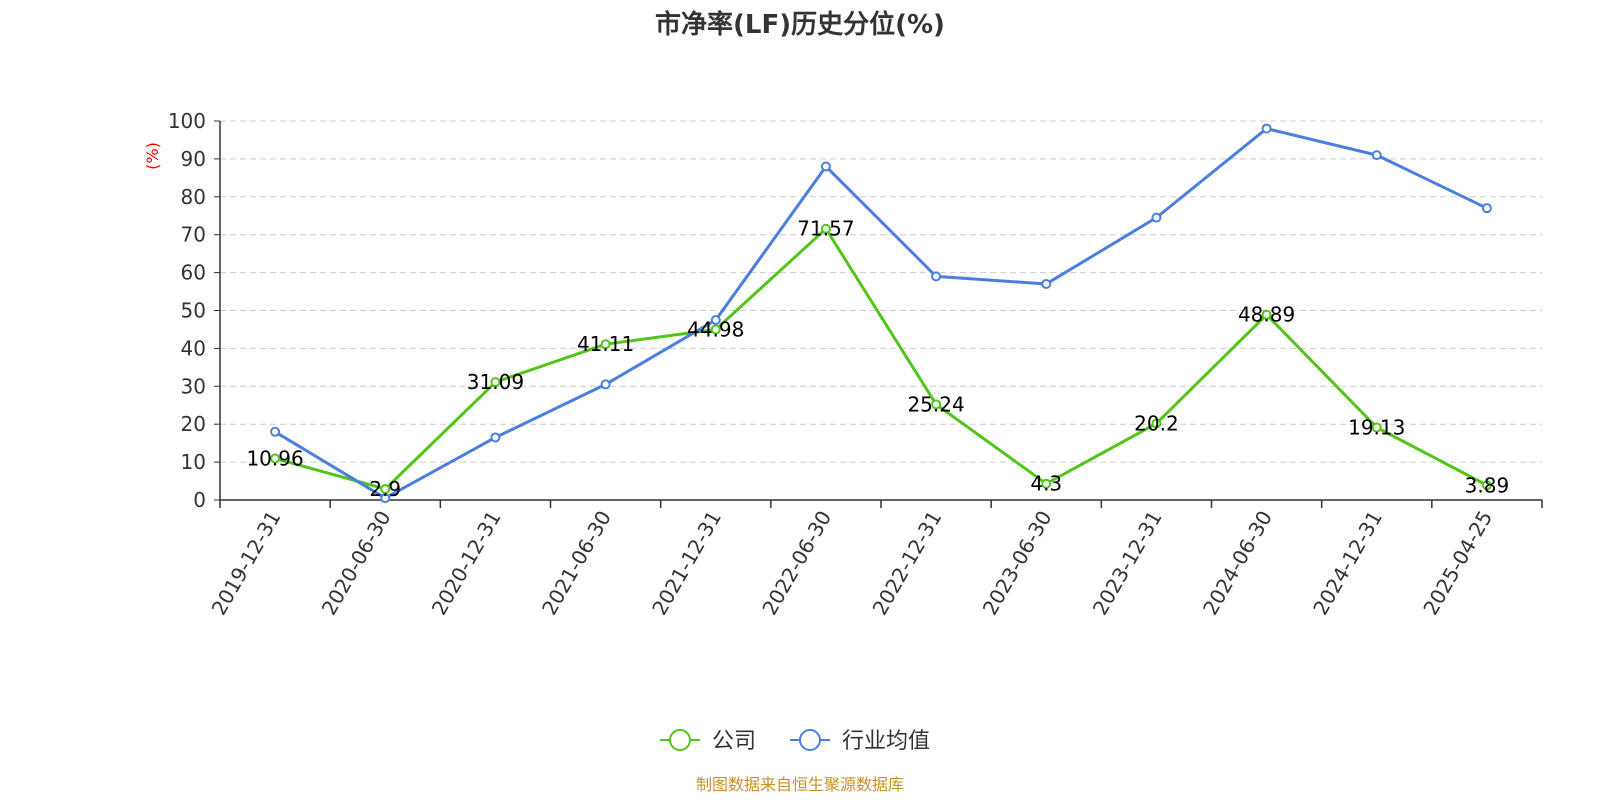 Image resolution: width=1600 pixels, height=800 pixels. What do you see at coordinates (193, 159) in the screenshot?
I see `y-tick-label: 90` at bounding box center [193, 159].